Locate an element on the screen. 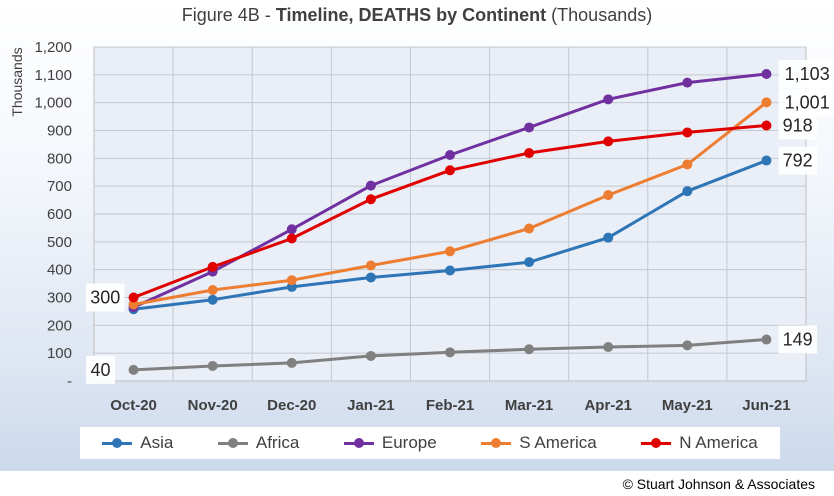 This screenshot has height=496, width=834. x-tick-label: Dec-20 is located at coordinates (291, 405).